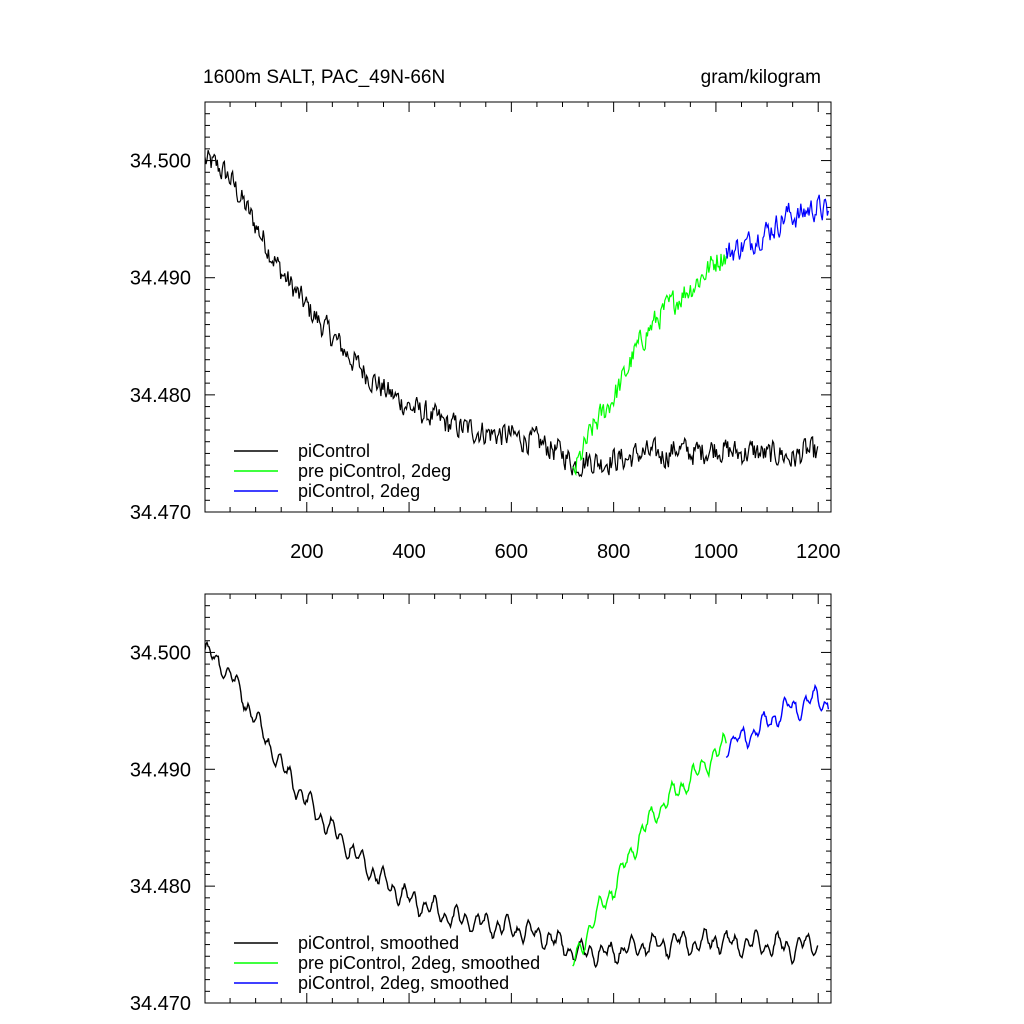 The width and height of the screenshot is (1024, 1024). I want to click on legend-label: piControl, 2deg, so click(359, 491).